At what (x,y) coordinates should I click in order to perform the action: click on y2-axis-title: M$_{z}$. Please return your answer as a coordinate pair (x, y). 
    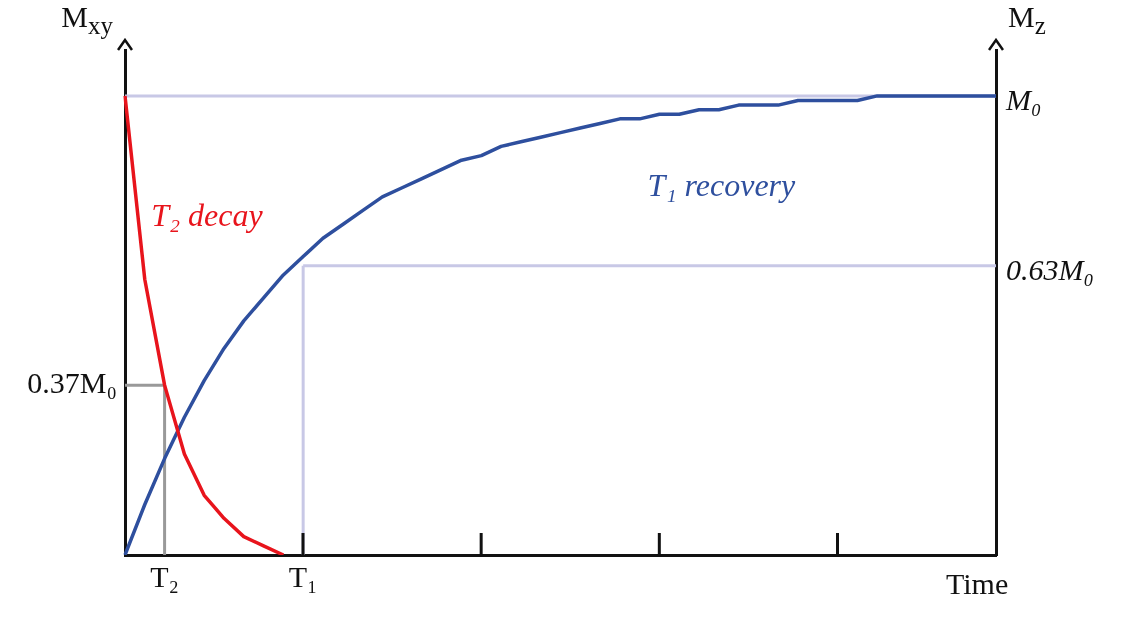
    Looking at the image, I should click on (1027, 19).